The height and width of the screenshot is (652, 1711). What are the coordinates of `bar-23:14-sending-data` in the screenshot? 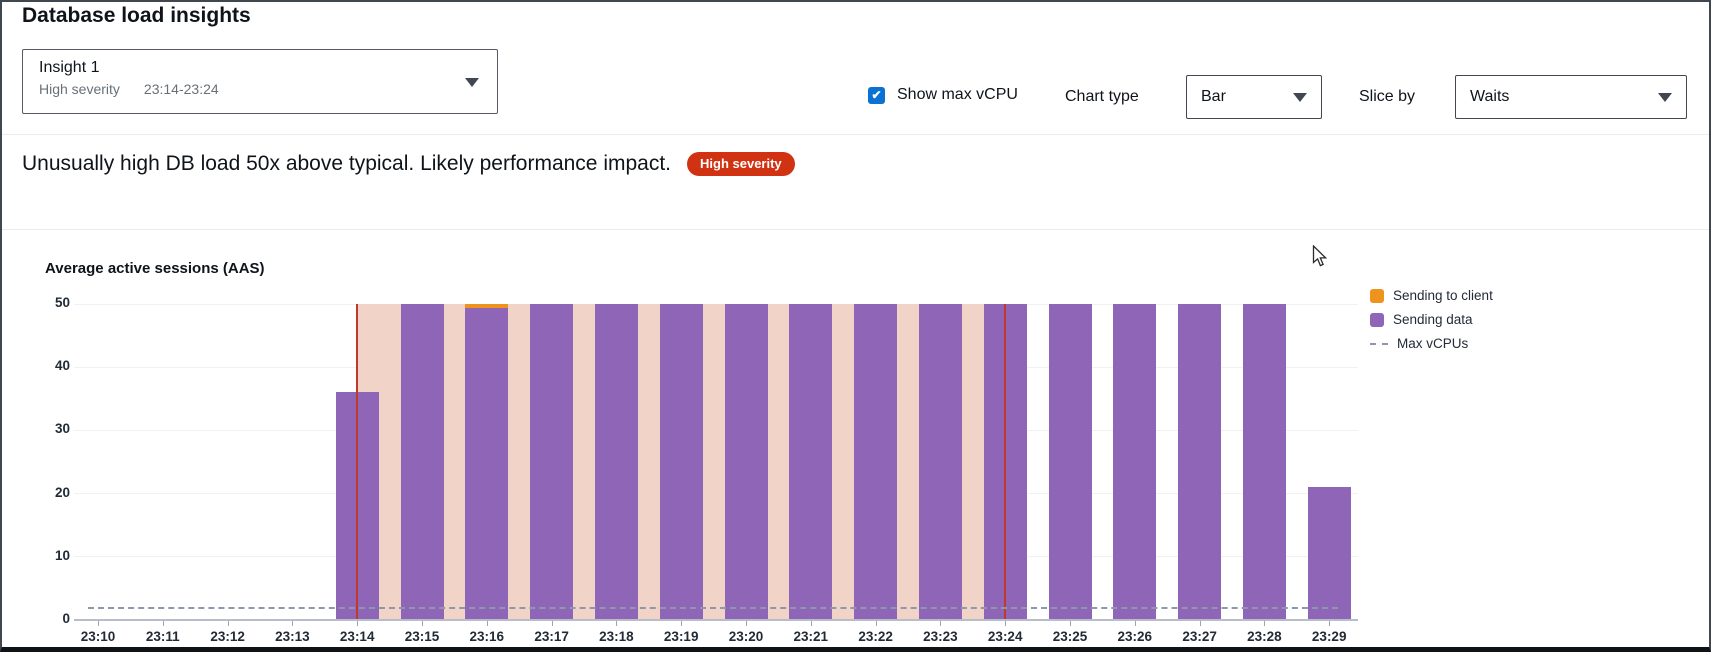 It's located at (357, 506).